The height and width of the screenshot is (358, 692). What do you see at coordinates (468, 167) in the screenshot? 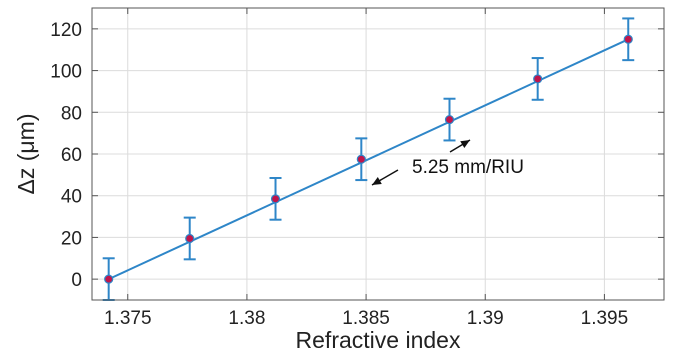
I see `annotation-text: 5.25 mm/RIU` at bounding box center [468, 167].